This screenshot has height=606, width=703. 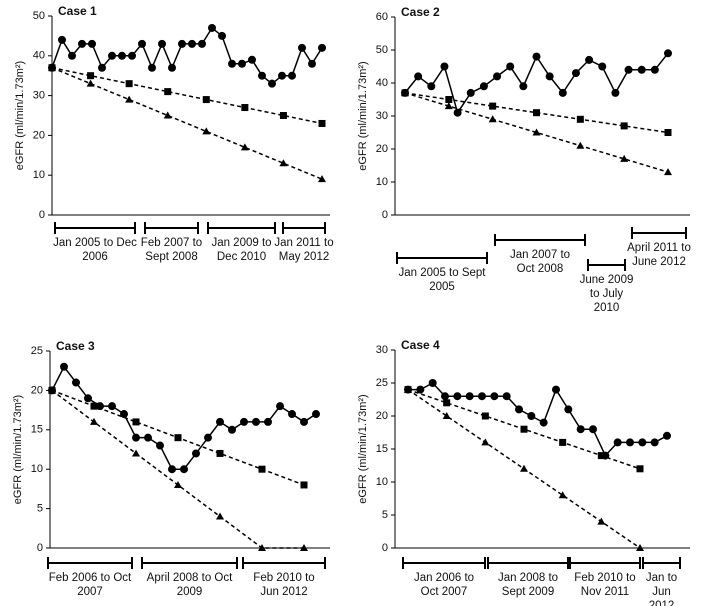 What do you see at coordinates (241, 250) in the screenshot?
I see `period-label: Jan 2009 to Dec 2010` at bounding box center [241, 250].